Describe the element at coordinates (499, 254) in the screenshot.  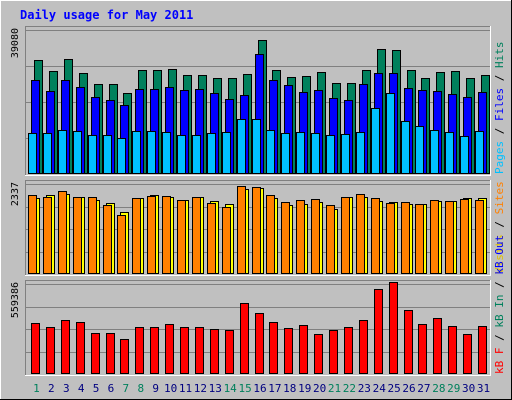
I see `legend-item-visits: Visits` at that location.